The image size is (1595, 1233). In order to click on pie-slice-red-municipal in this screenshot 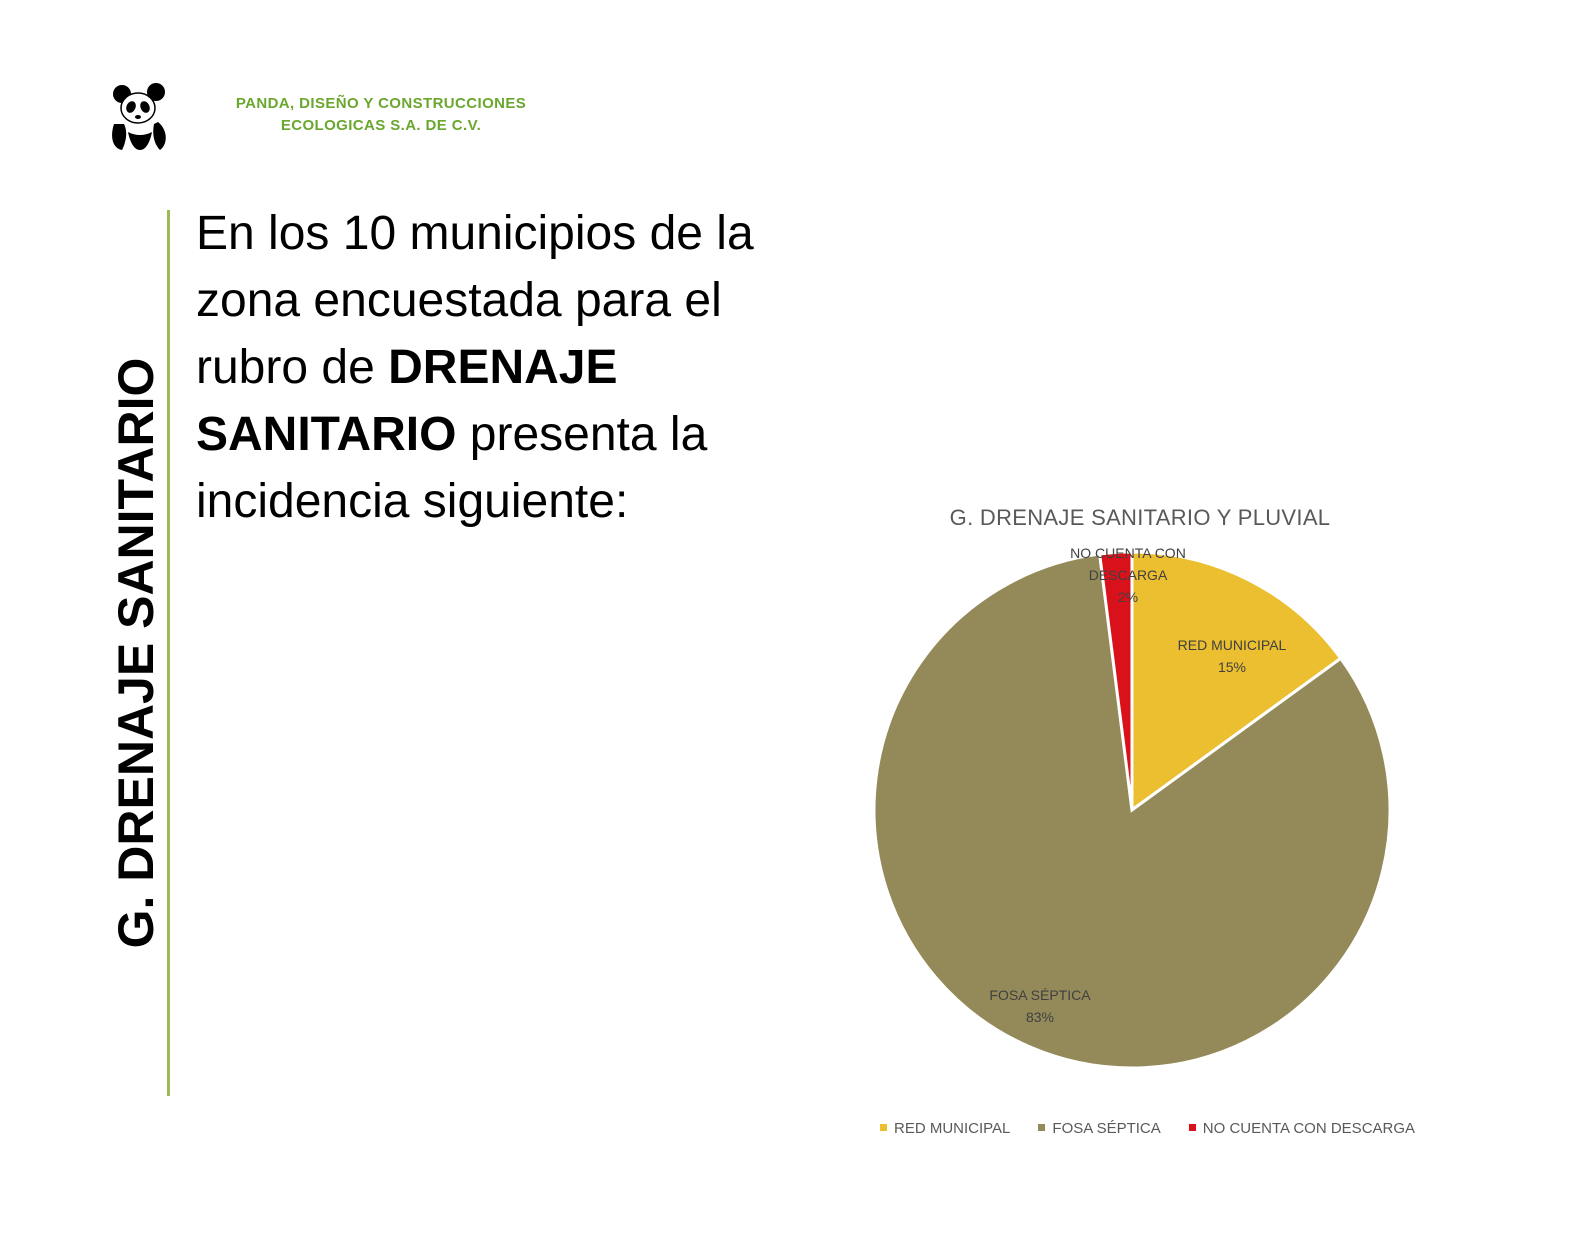, I will do `click(1236, 681)`.